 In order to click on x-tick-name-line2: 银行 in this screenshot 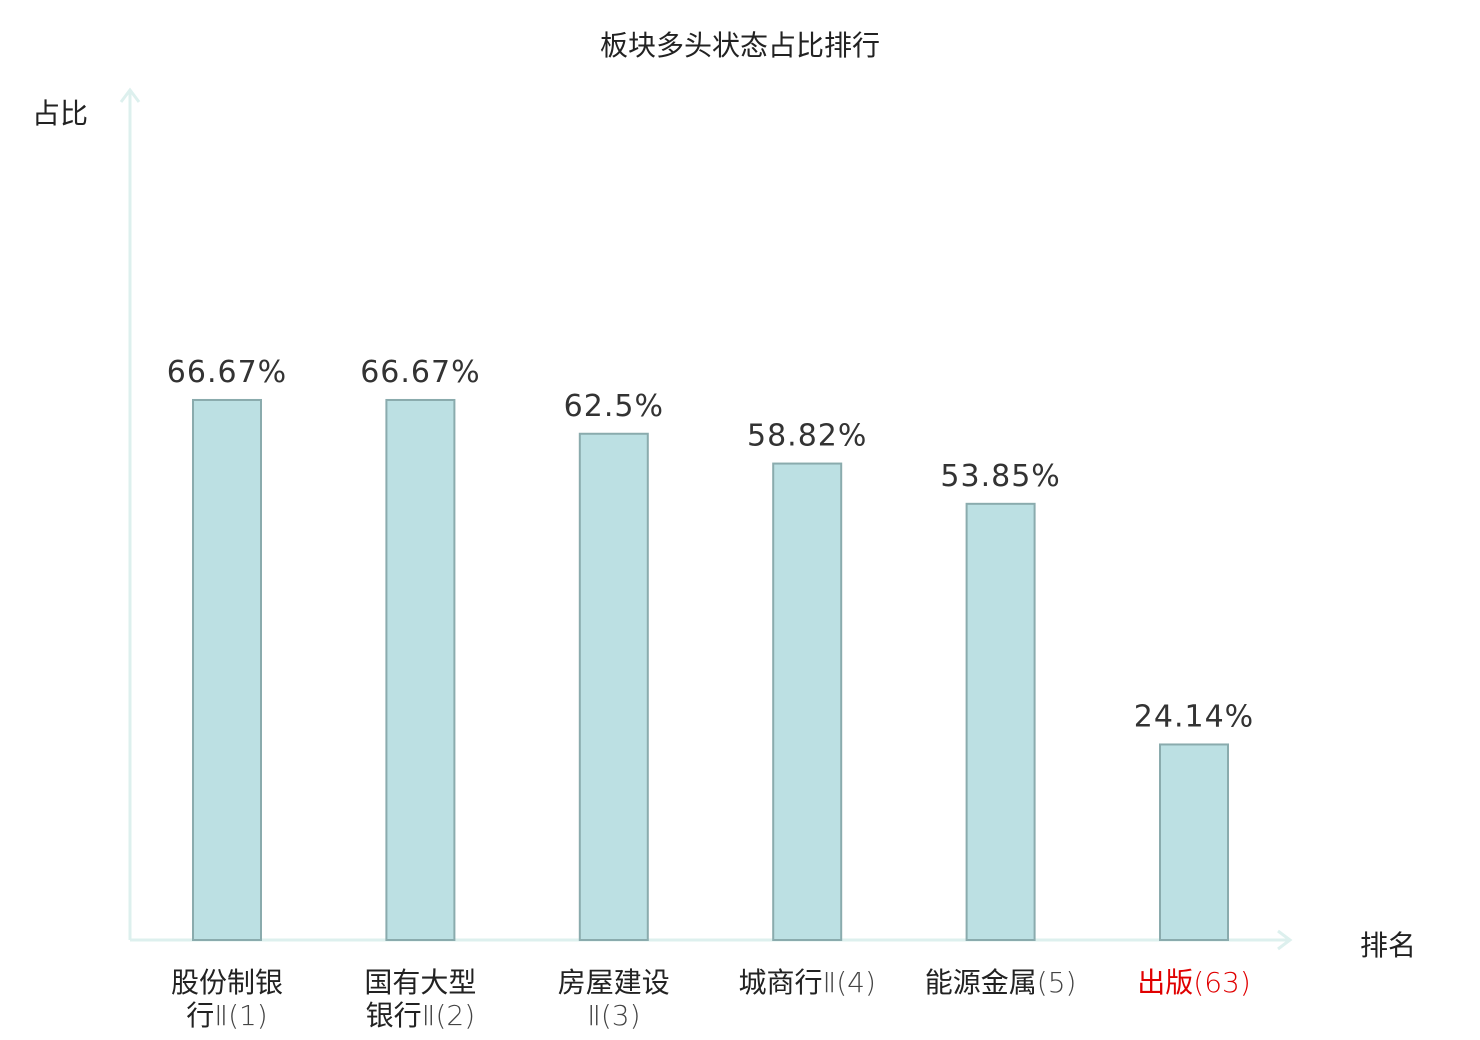, I will do `click(393, 1015)`.